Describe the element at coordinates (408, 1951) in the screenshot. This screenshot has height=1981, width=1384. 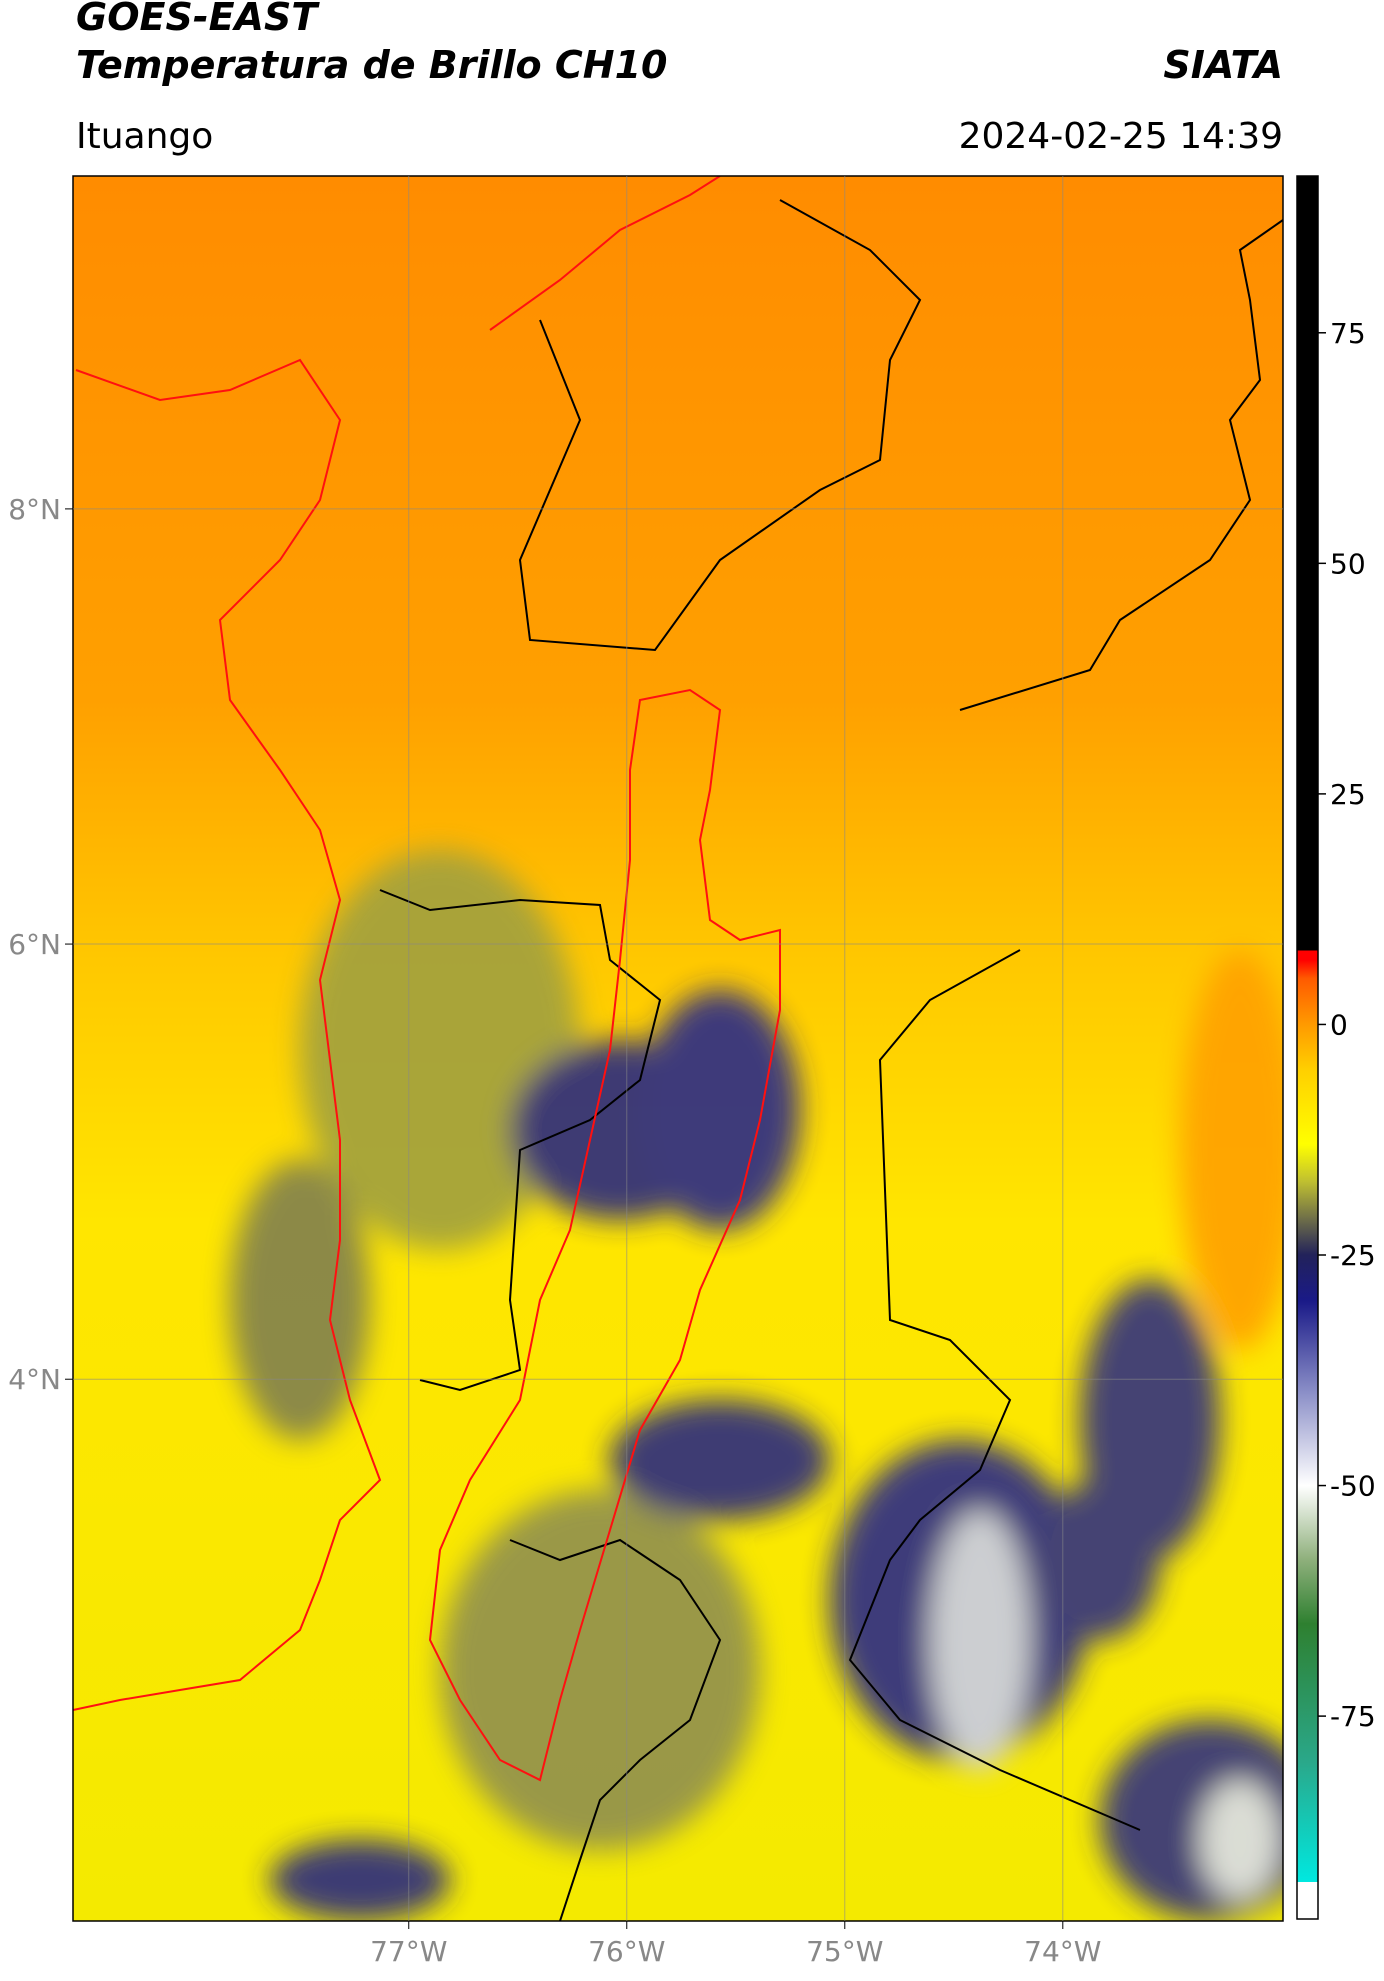
I see `lon-label: 77°W` at that location.